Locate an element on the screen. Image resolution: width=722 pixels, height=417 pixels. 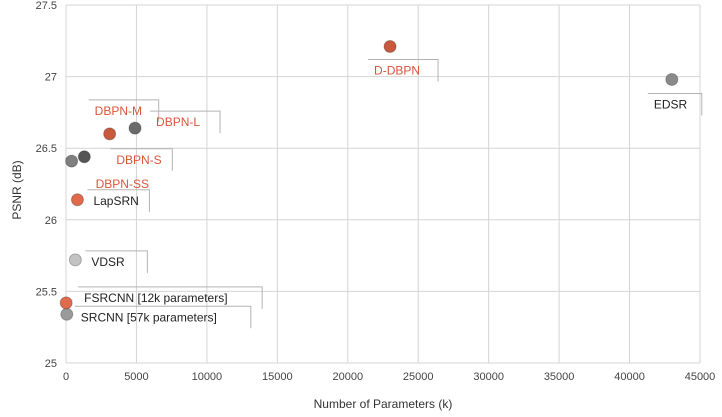
point-label: LapSRN is located at coordinates (115, 201).